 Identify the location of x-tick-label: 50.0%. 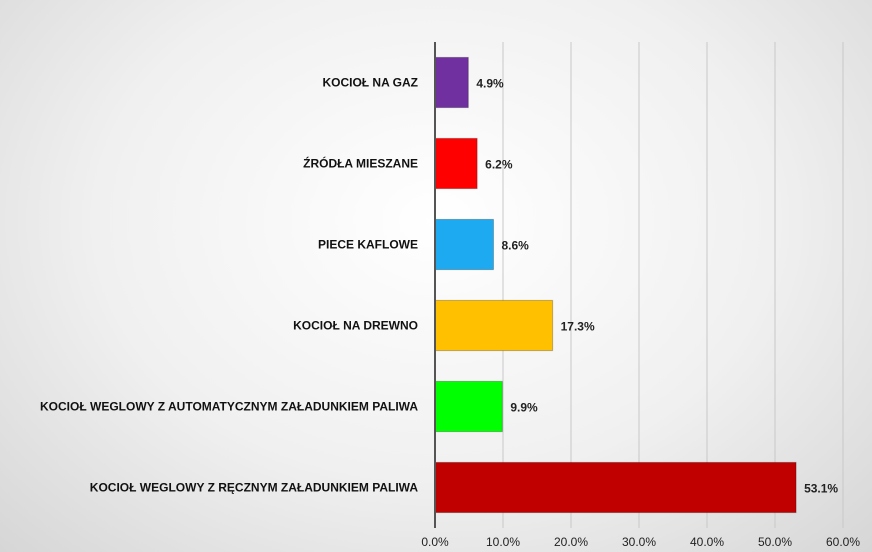
(775, 542).